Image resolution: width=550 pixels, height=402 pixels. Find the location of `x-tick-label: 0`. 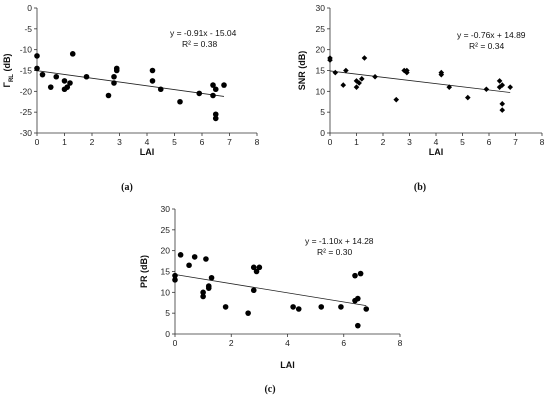

x-tick-label: 0 is located at coordinates (330, 142).